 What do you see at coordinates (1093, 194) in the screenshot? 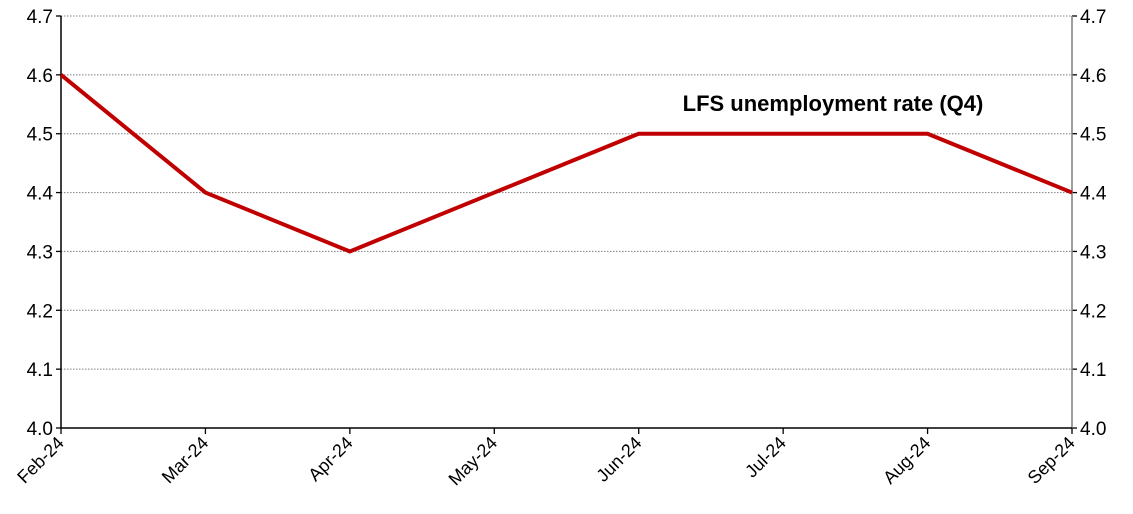
I see `y-tick-label-right: 4.4` at bounding box center [1093, 194].